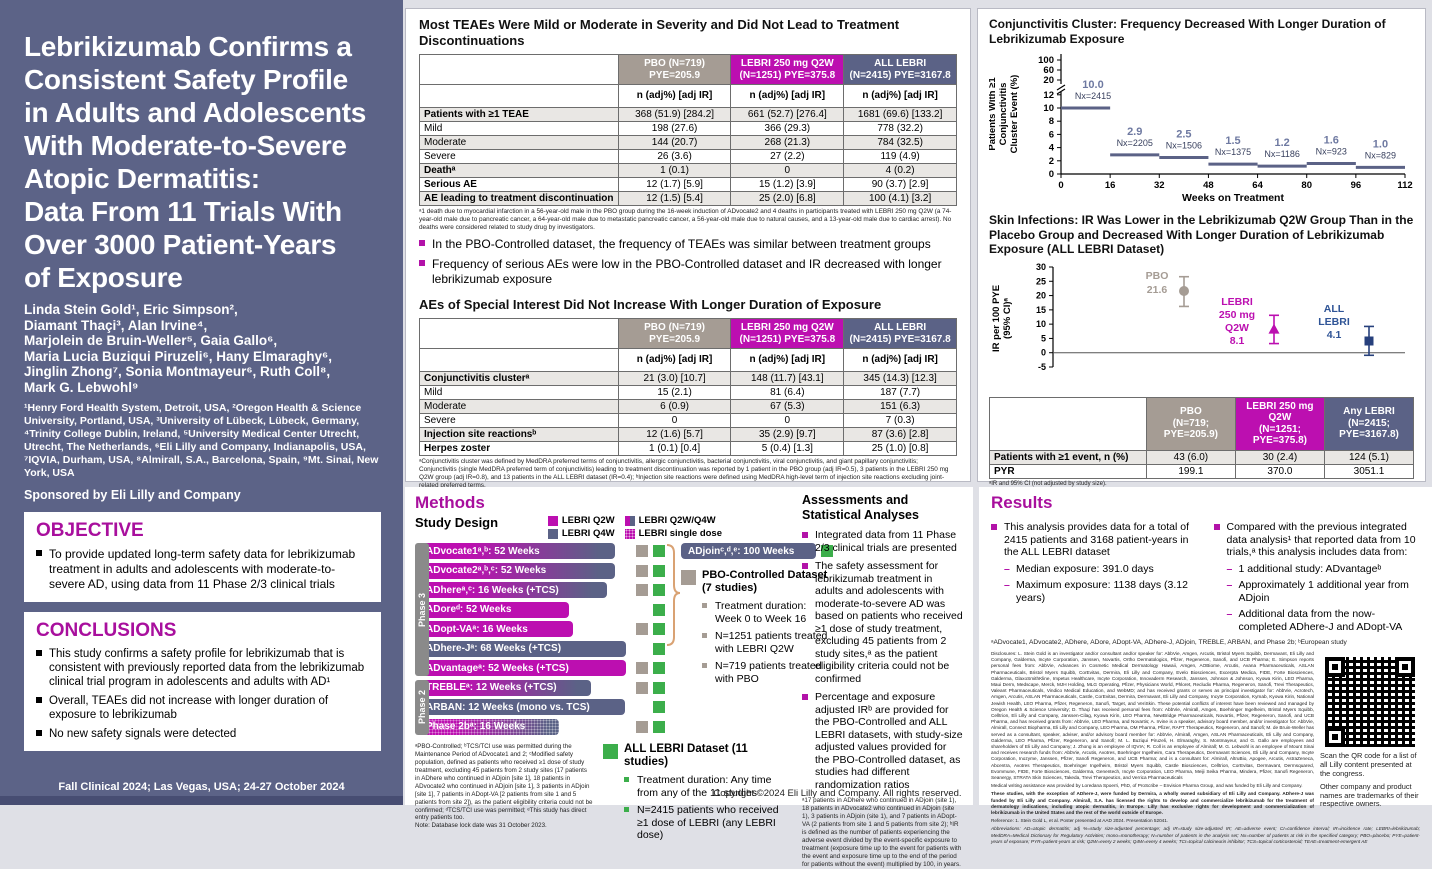 The height and width of the screenshot is (869, 1432). Describe the element at coordinates (1281, 143) in the screenshot. I see `svg-text: 1.2` at that location.